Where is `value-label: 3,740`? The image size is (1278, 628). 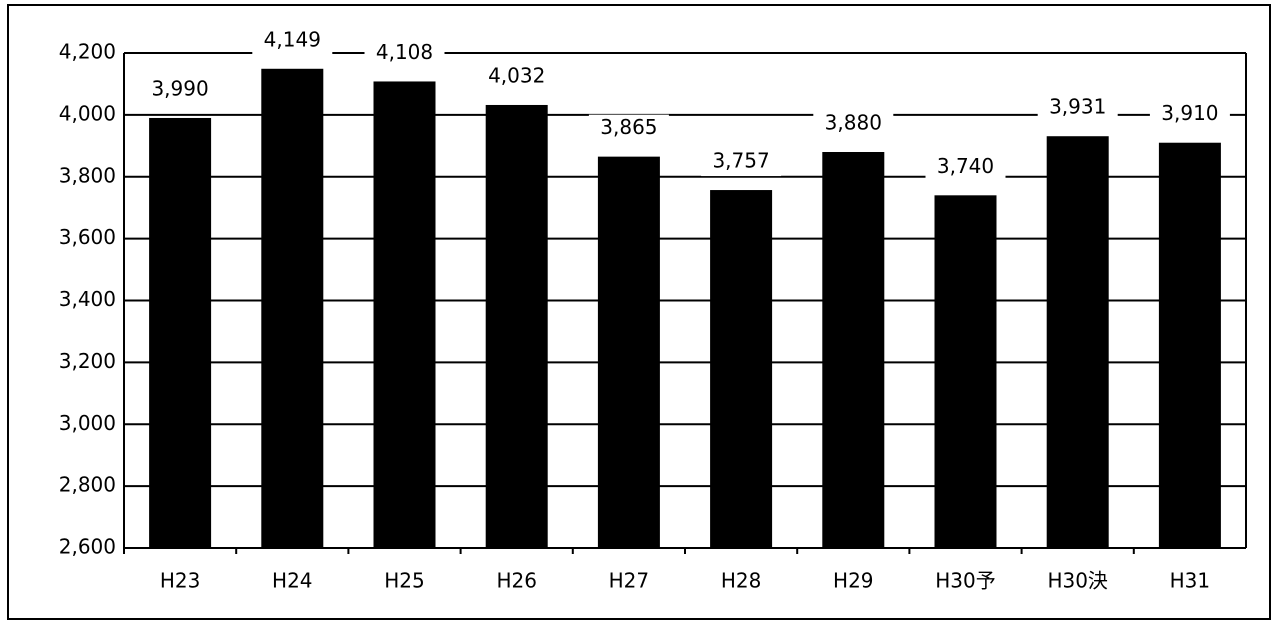
value-label: 3,740 is located at coordinates (965, 166).